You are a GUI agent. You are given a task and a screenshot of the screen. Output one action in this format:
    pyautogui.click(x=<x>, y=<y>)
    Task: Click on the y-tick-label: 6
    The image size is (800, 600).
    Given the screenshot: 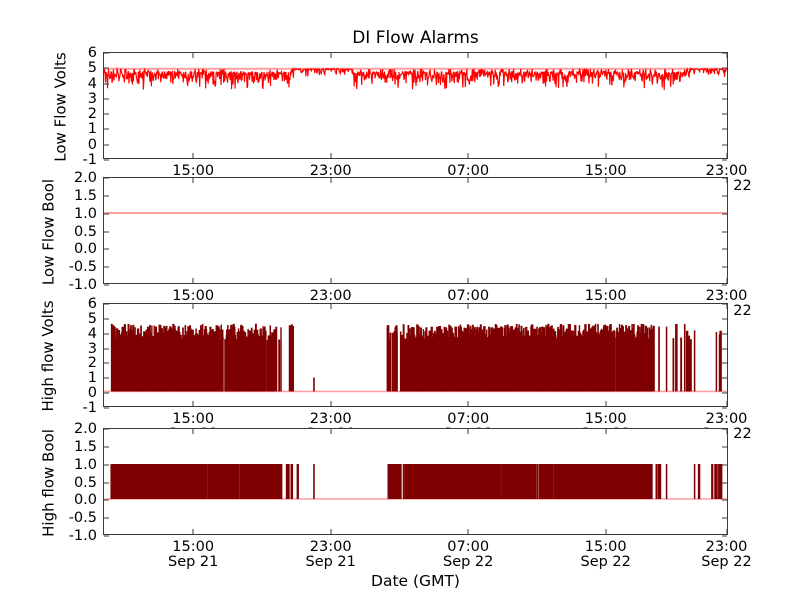 What is the action you would take?
    pyautogui.click(x=92, y=53)
    